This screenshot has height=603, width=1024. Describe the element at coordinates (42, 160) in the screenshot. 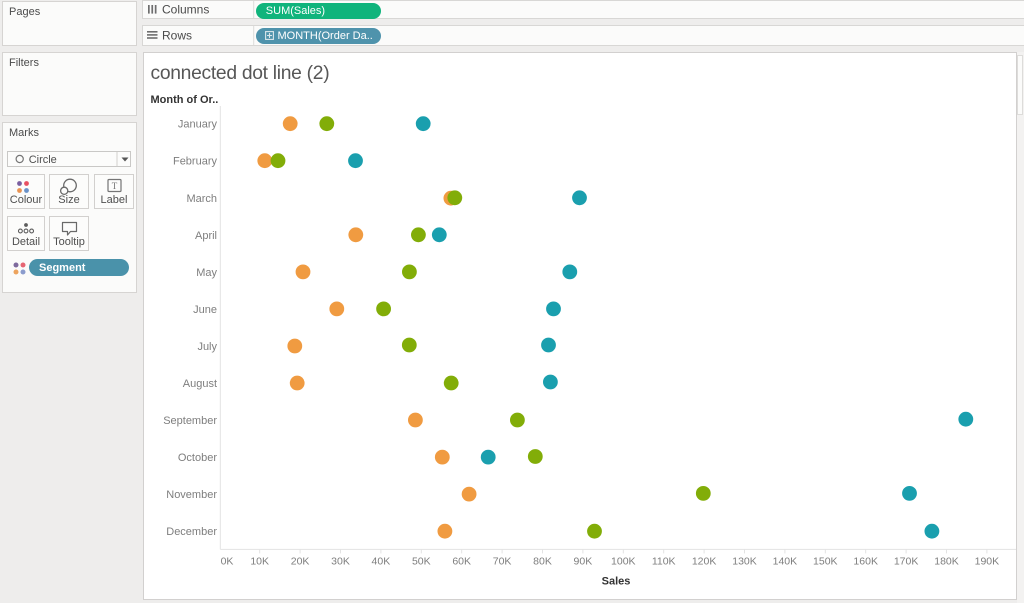

I see `svg-text: Circle` at that location.